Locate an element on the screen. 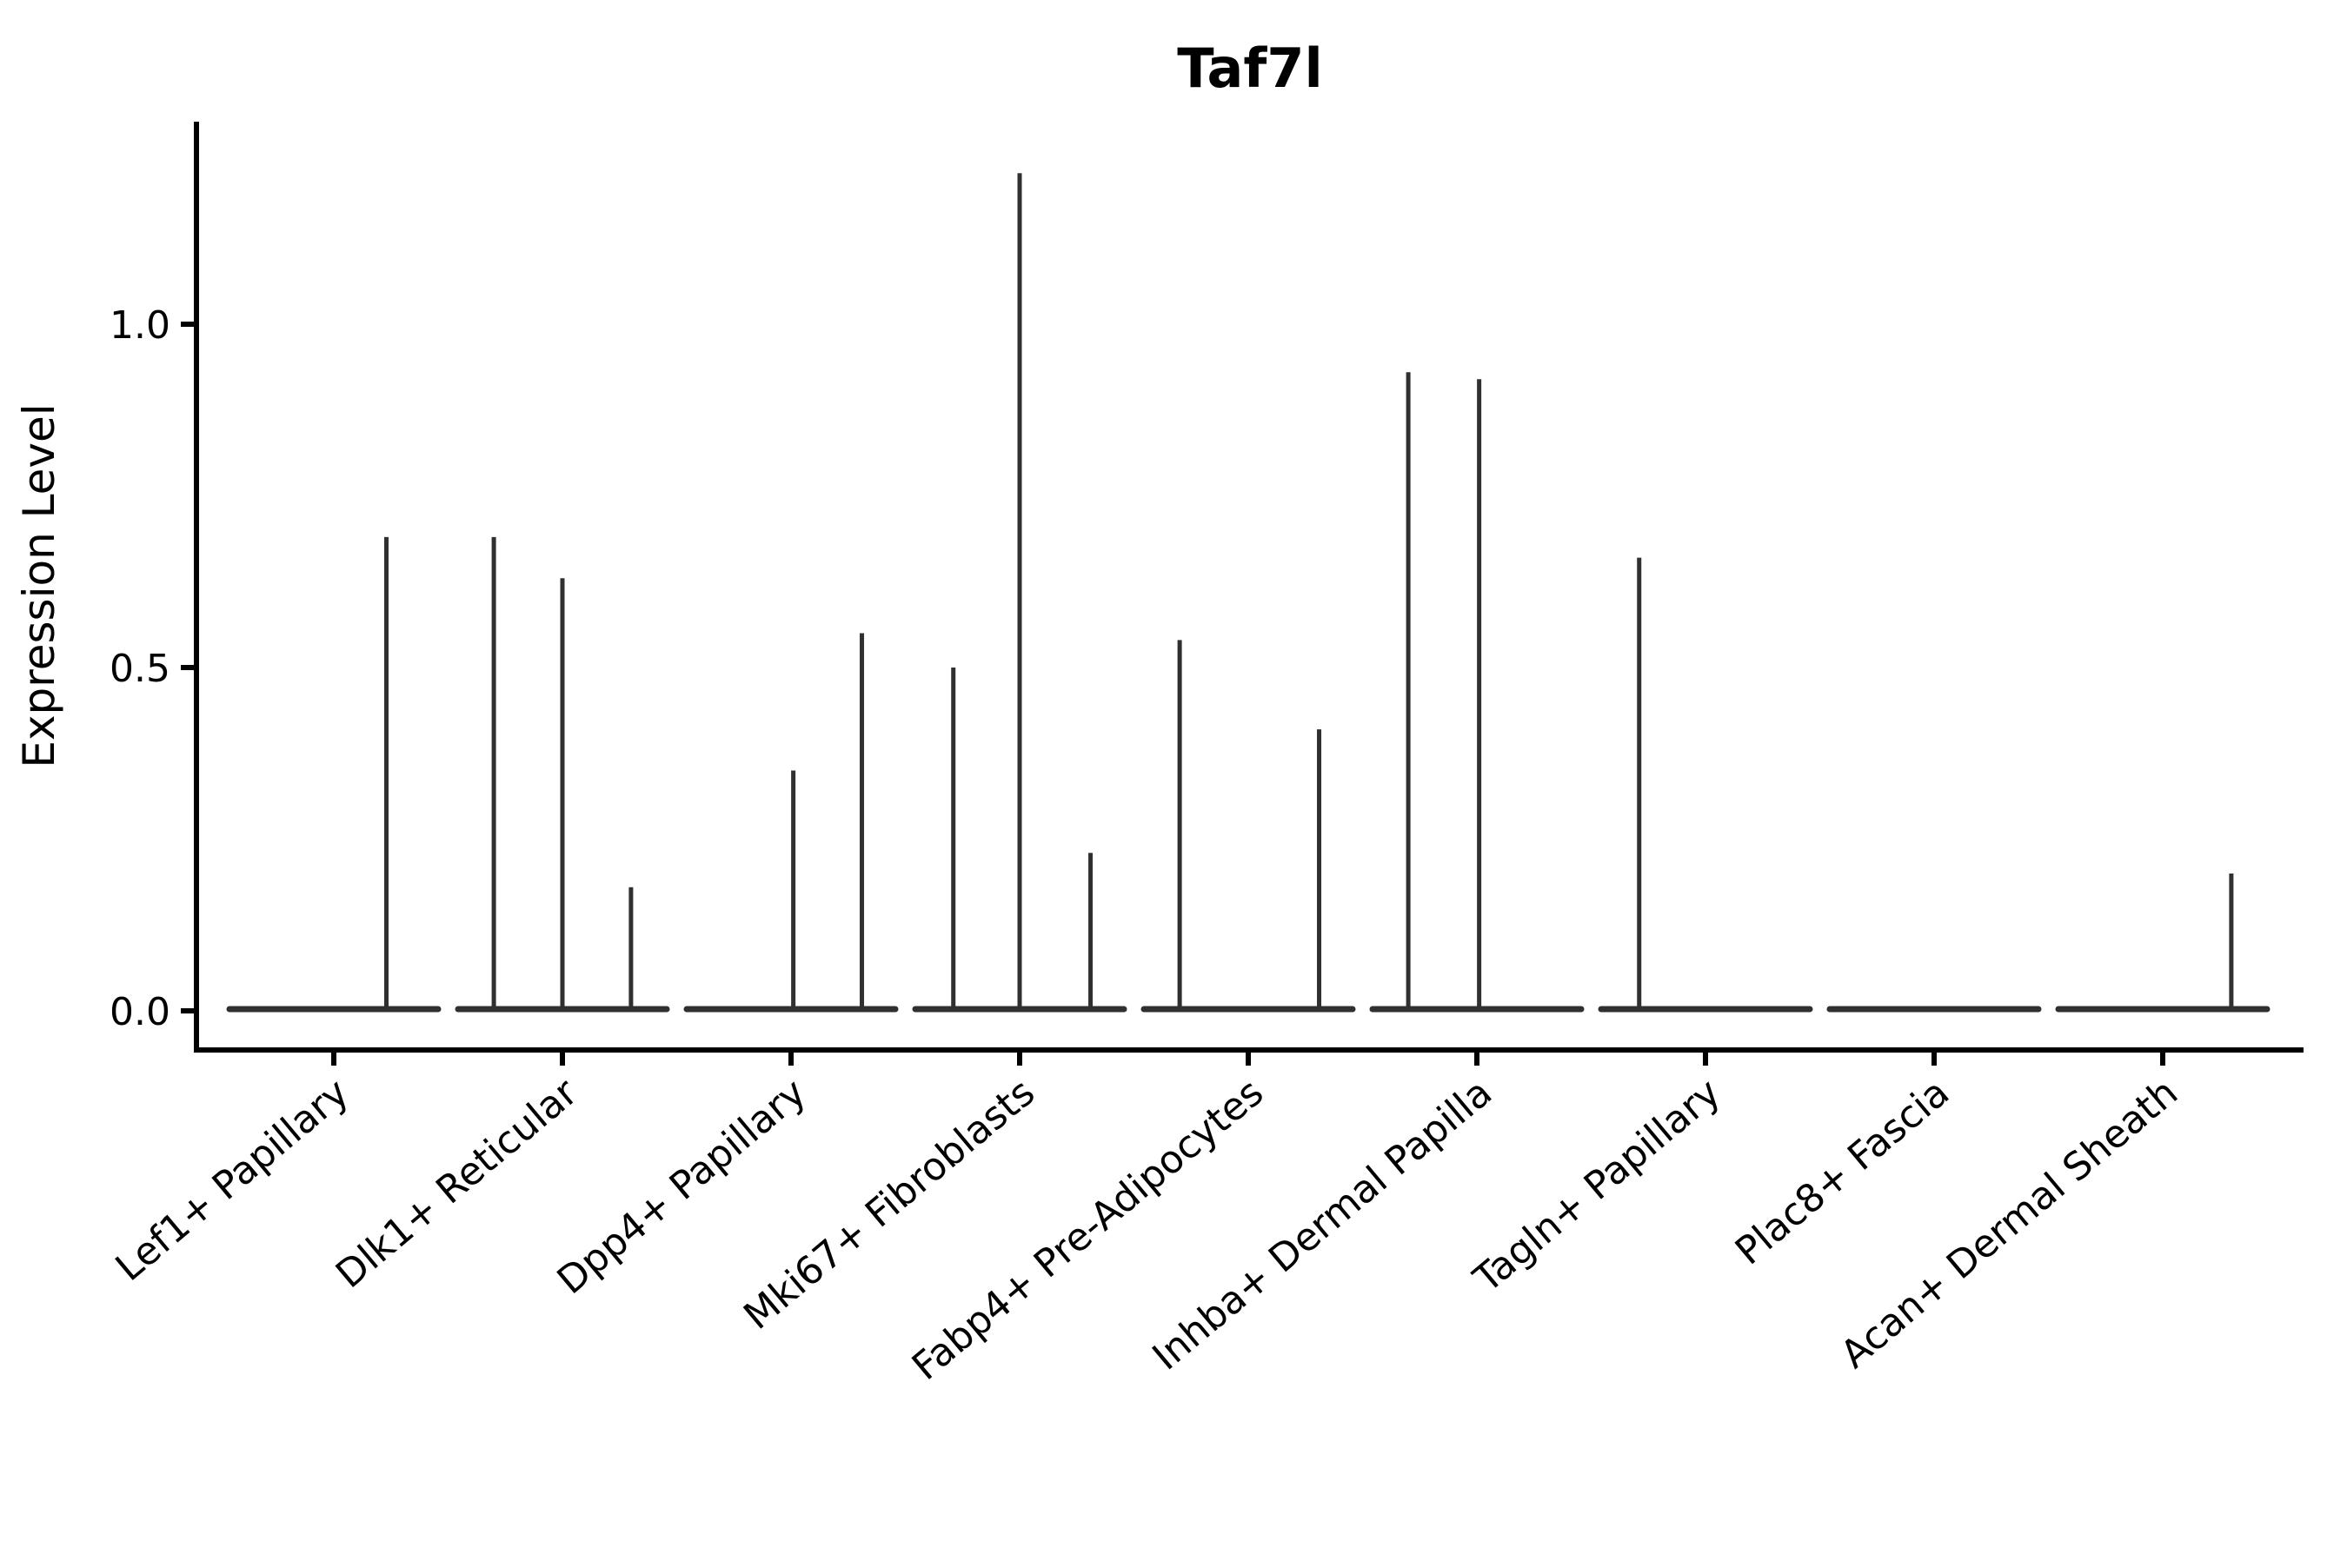 The image size is (2347, 1568). x-tick-label: Lef1+ Papillary is located at coordinates (233, 1180).